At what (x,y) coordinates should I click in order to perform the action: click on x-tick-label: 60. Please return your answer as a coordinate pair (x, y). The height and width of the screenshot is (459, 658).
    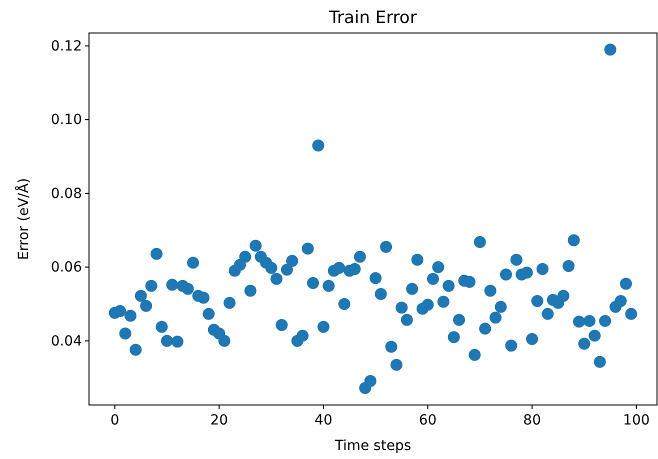
    Looking at the image, I should click on (427, 420).